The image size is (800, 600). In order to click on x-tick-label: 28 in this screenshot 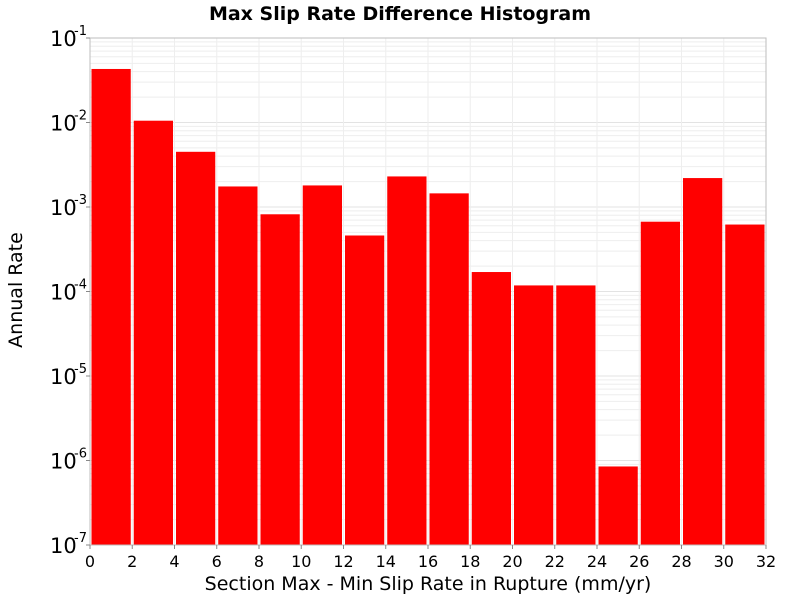, I will do `click(681, 561)`.